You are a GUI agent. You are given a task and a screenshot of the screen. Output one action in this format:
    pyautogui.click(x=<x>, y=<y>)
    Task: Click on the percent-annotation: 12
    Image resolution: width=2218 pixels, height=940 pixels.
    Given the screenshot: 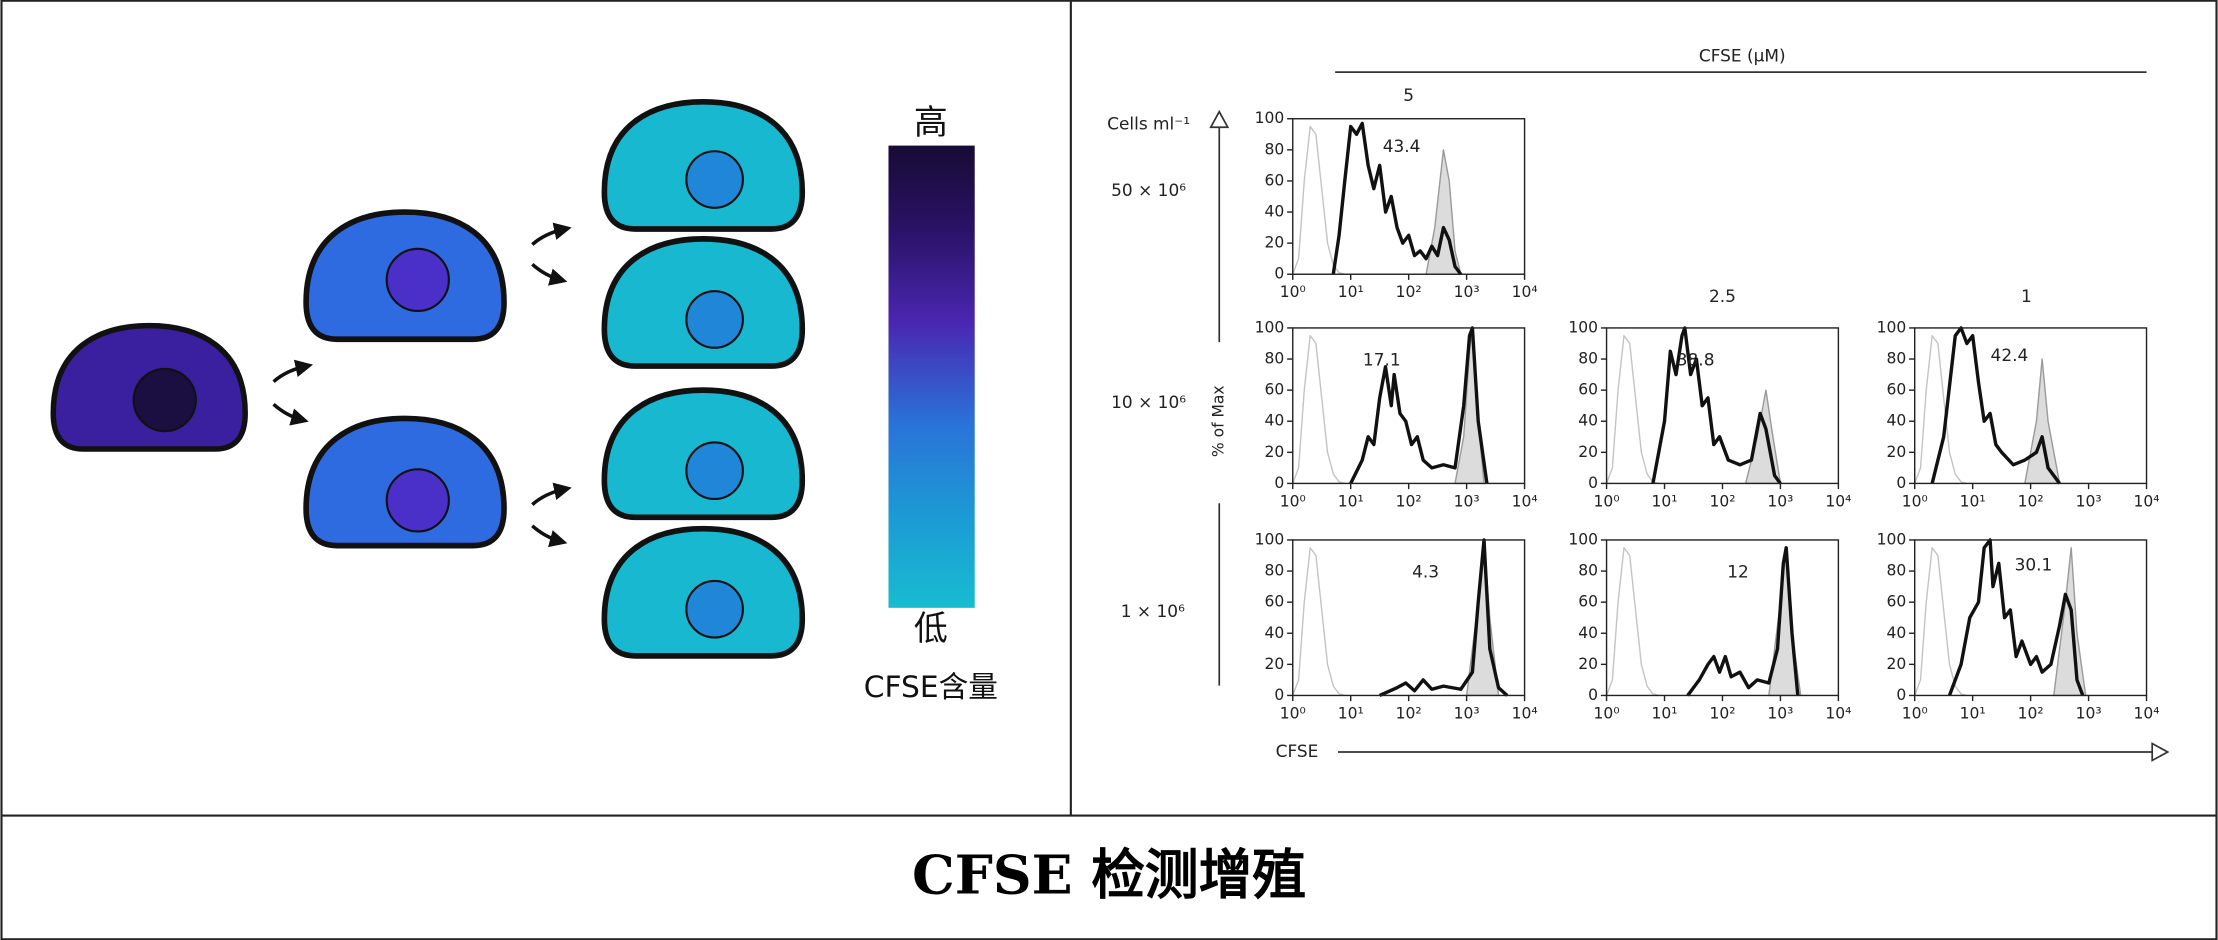 What is the action you would take?
    pyautogui.click(x=1738, y=571)
    